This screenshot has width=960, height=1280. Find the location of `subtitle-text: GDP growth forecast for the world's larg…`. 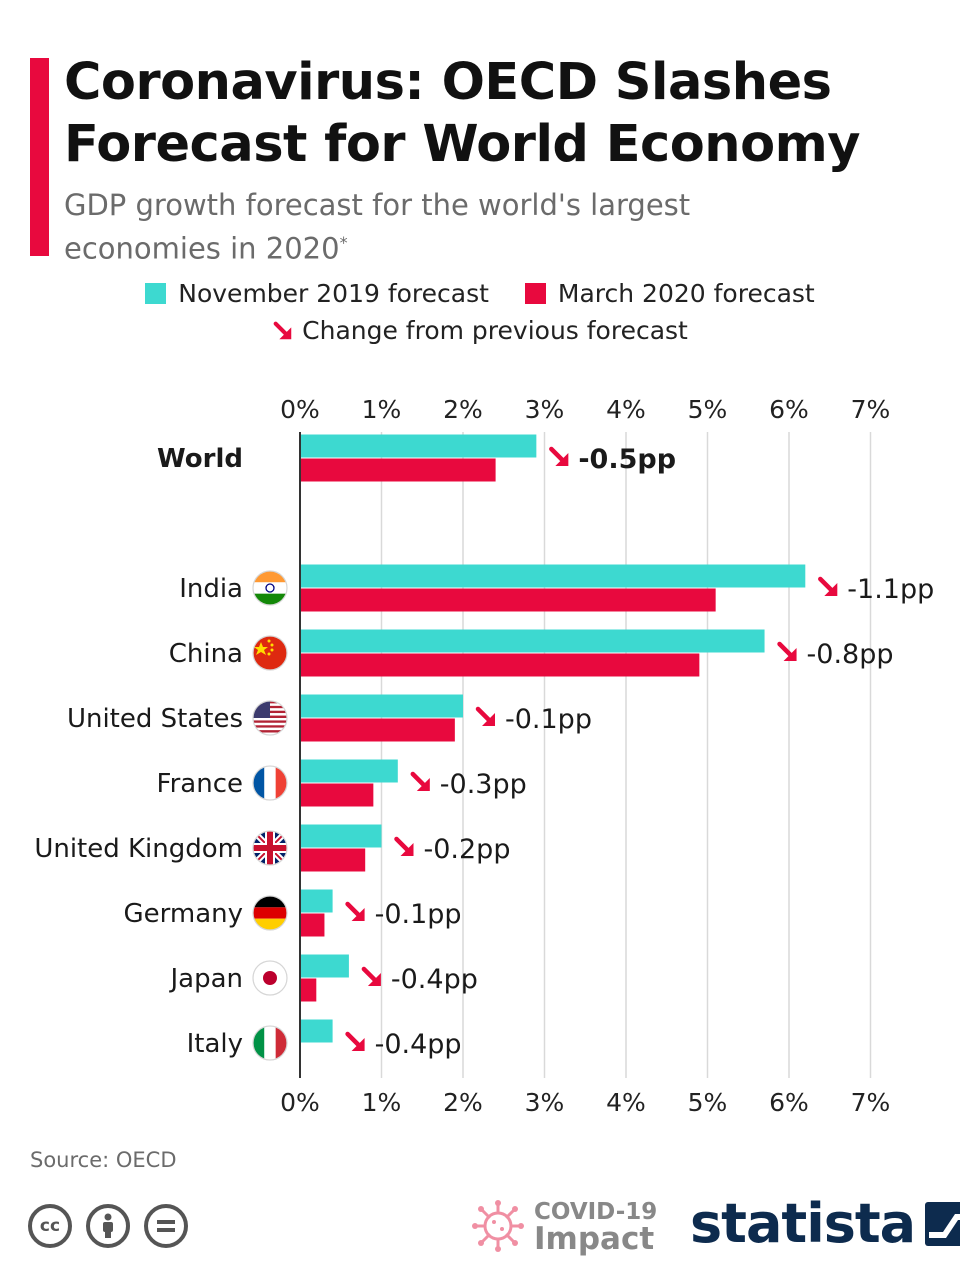

subtitle-text: GDP growth forecast for the world's larg… is located at coordinates (377, 227).